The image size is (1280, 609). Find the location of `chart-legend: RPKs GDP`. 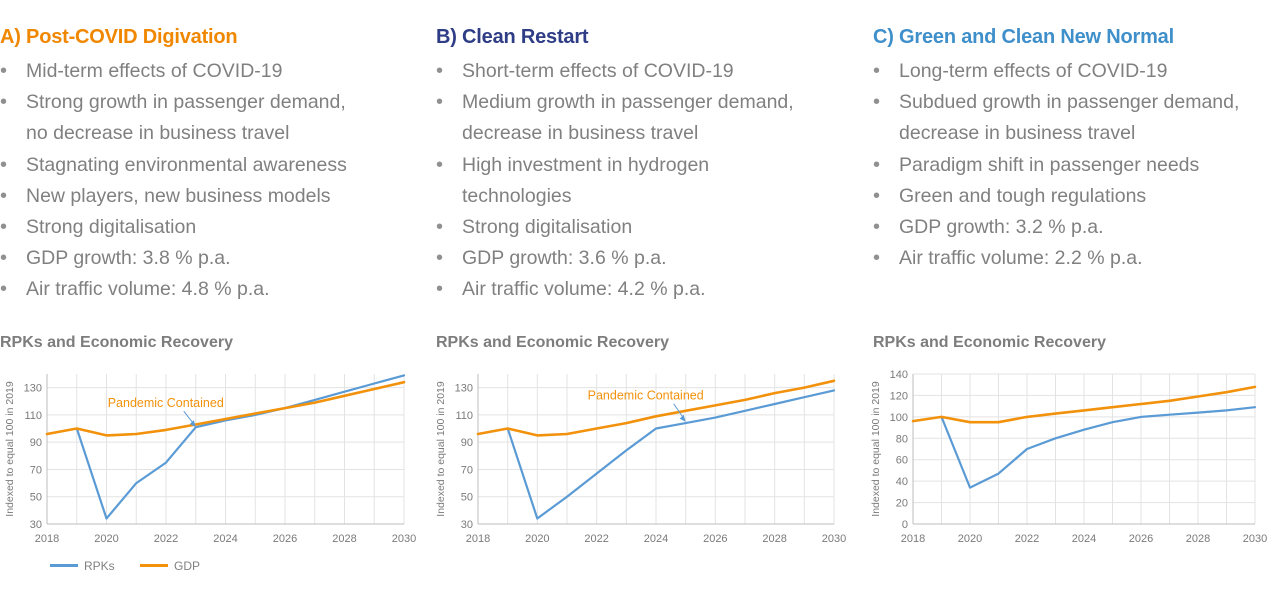

chart-legend: RPKs GDP is located at coordinates (136, 564).